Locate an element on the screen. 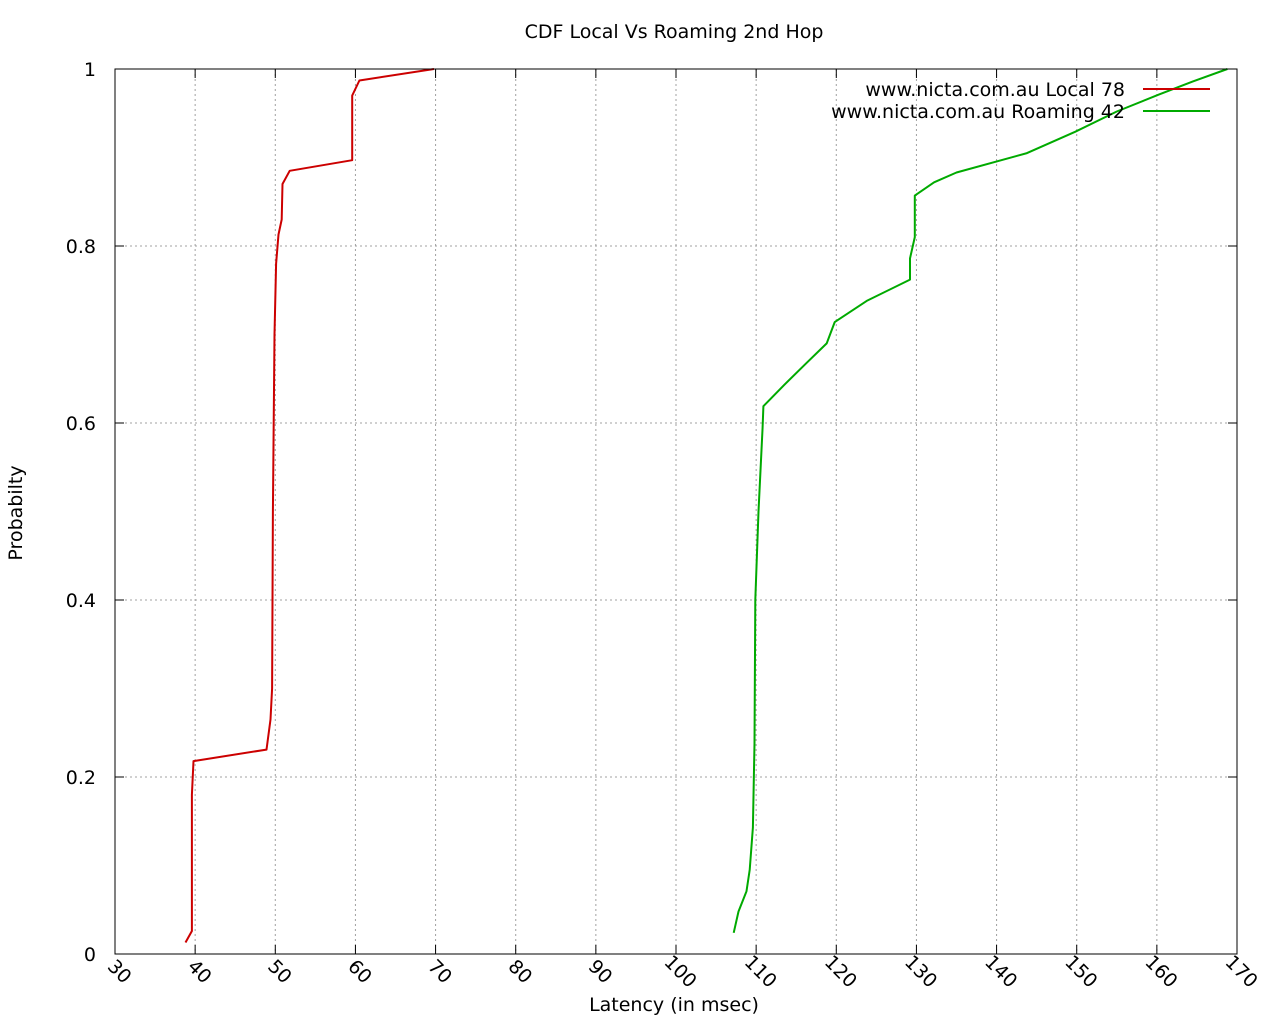 Image resolution: width=1280 pixels, height=1024 pixels. x-tick-label: 70 is located at coordinates (439, 971).